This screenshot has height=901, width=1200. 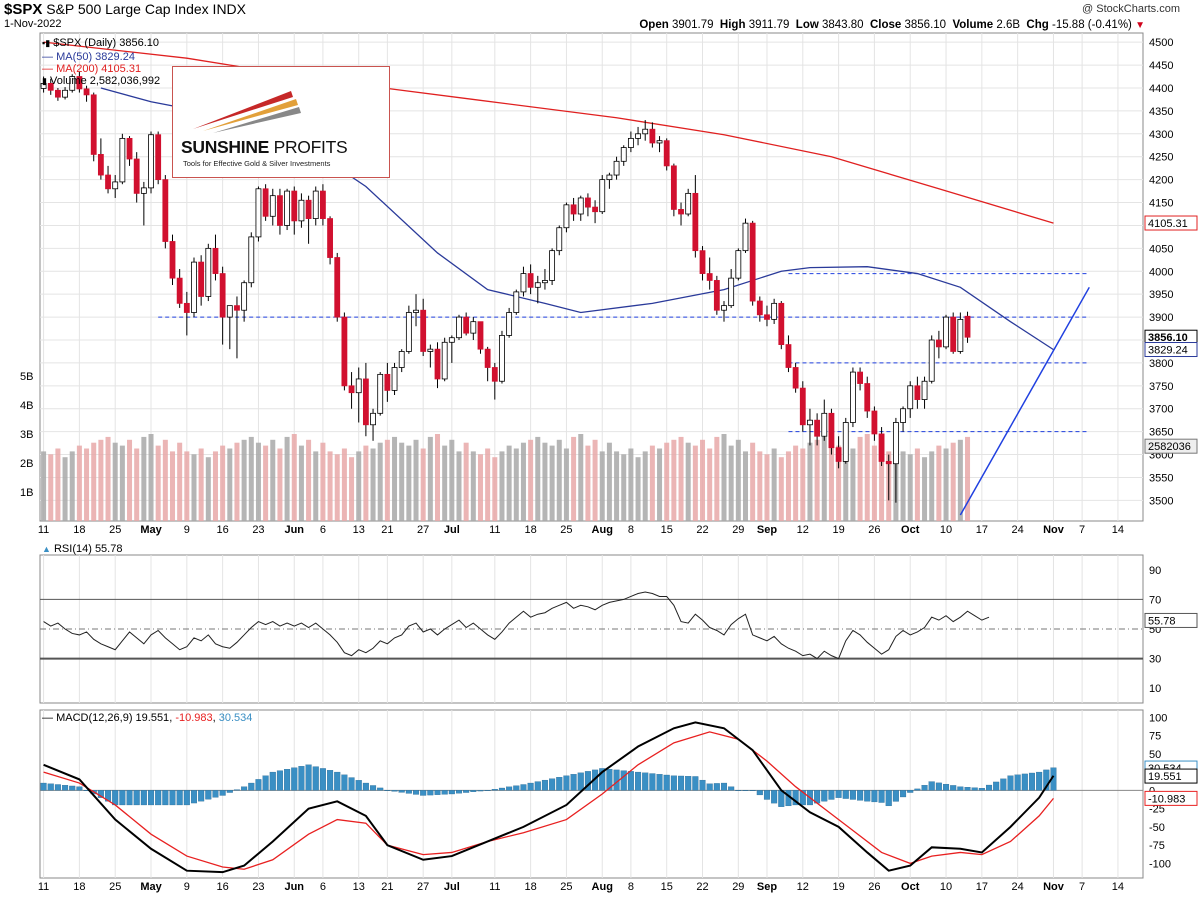 I want to click on x-tick-label: 17, so click(x=982, y=530).